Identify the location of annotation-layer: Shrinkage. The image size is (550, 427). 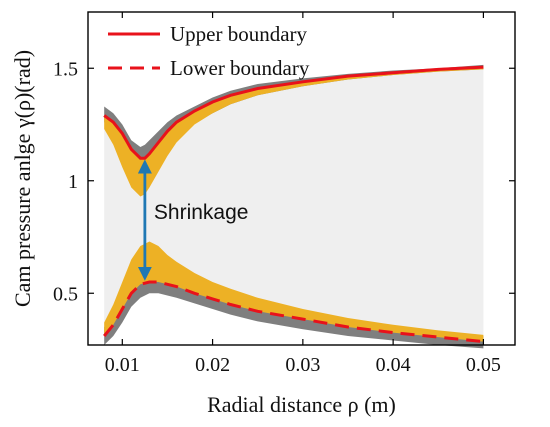
(193, 220).